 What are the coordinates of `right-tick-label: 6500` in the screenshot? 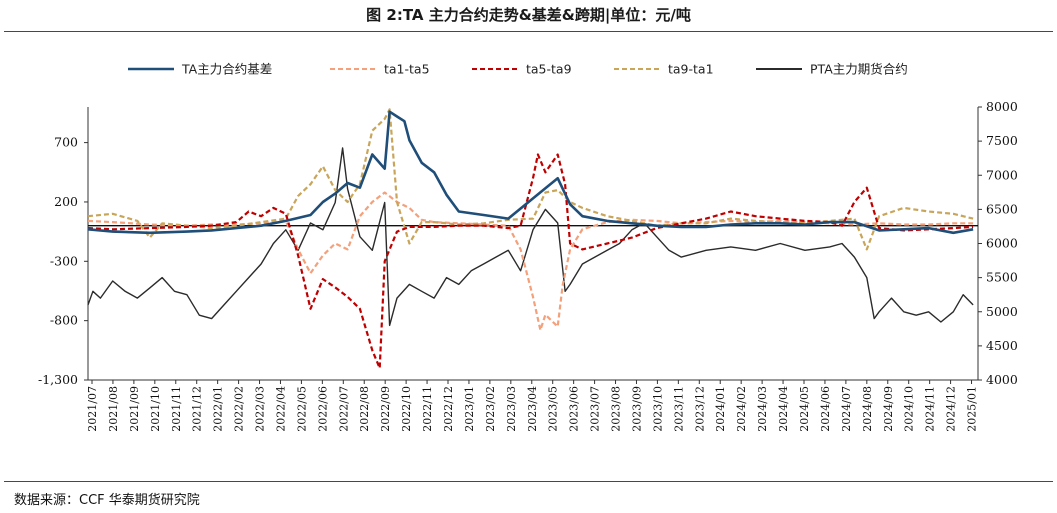 It's located at (1002, 208).